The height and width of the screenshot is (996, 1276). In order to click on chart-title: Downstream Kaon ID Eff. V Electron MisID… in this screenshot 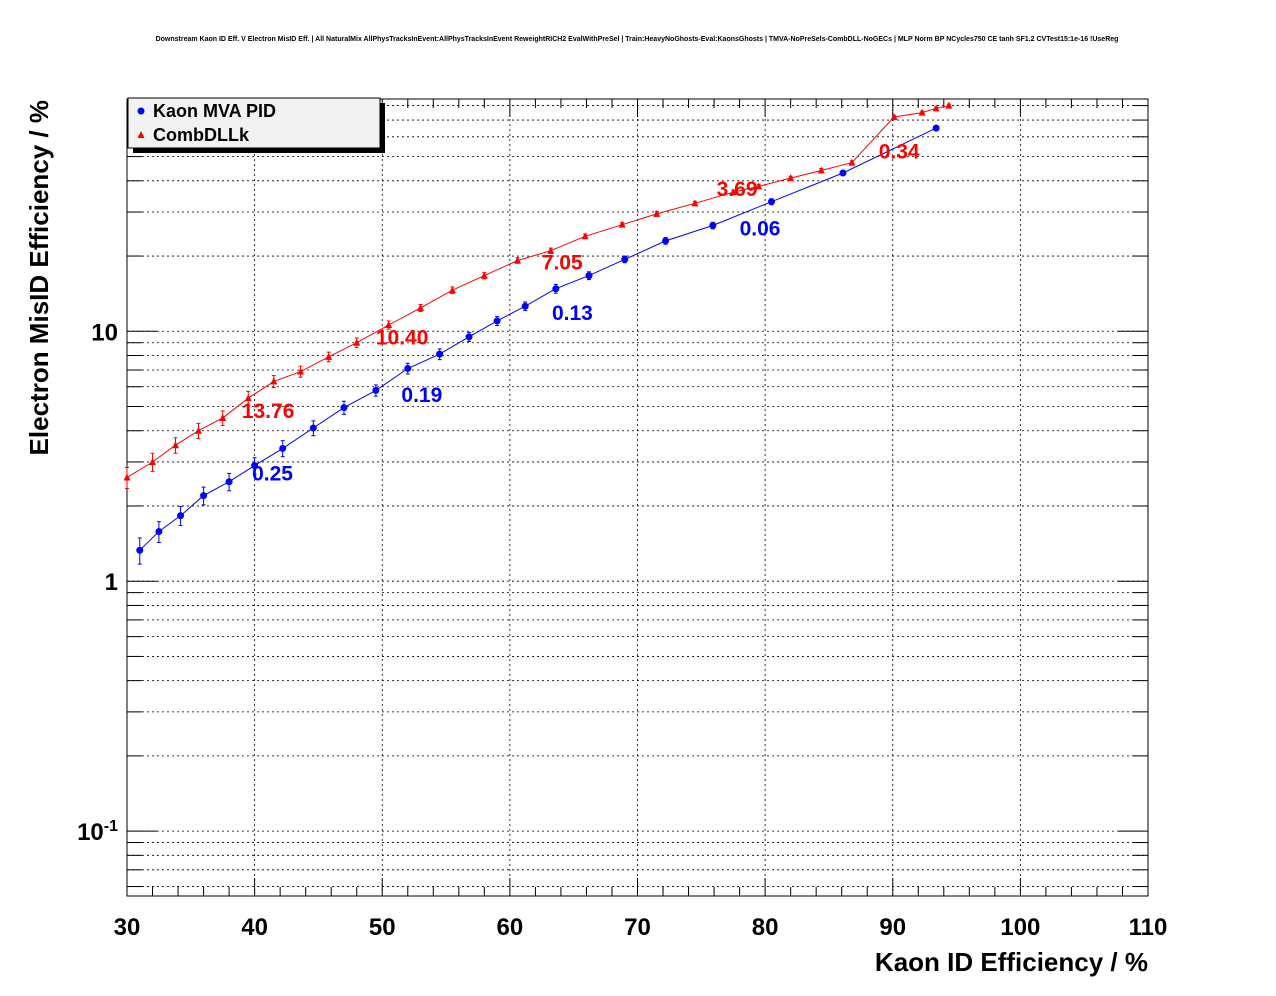, I will do `click(637, 39)`.